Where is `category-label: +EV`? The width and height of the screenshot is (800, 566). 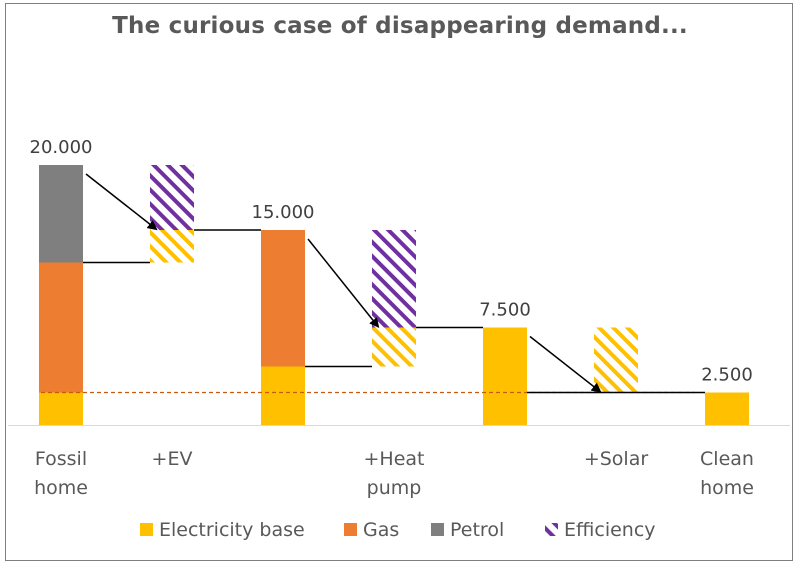
category-label: +EV is located at coordinates (172, 459).